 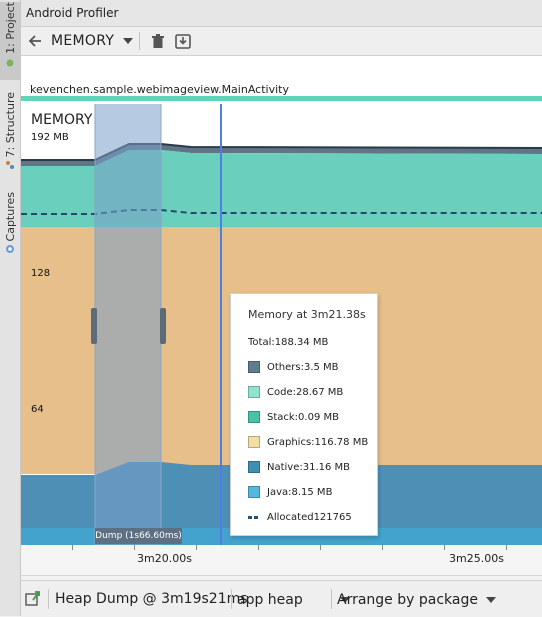 I want to click on profiler-toolbar: MEMORY, so click(x=281, y=41).